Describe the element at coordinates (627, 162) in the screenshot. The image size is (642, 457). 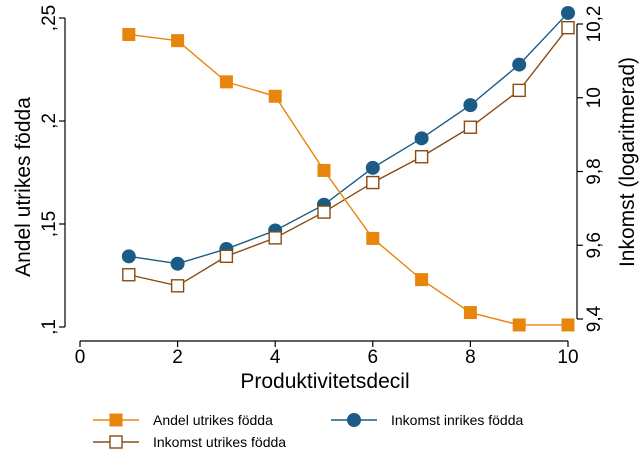
I see `y-axis-right-title: Inkomst (logaritmerad)` at that location.